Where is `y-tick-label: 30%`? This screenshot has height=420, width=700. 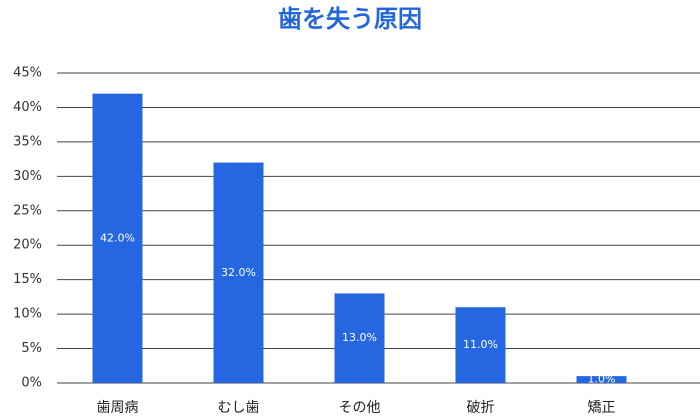 y-tick-label: 30% is located at coordinates (27, 176).